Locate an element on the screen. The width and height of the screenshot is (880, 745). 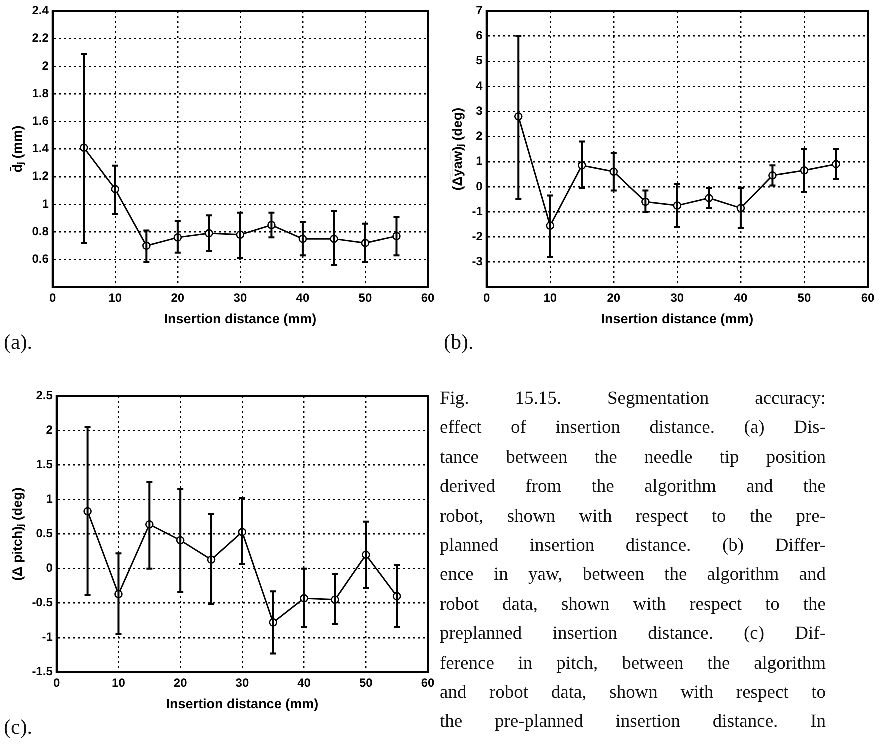
y-tick-label: 0.5 is located at coordinates (45, 533).